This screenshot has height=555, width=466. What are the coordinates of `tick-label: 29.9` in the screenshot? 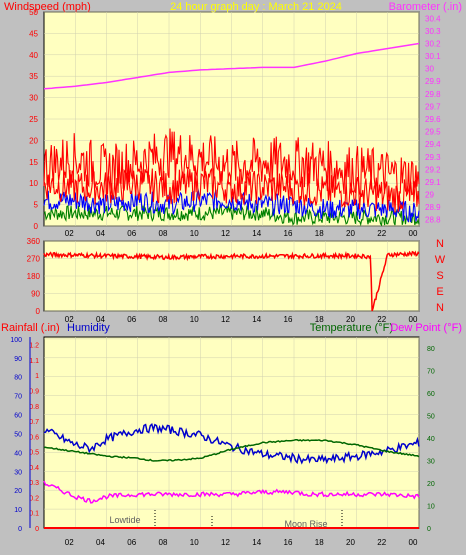 It's located at (433, 81).